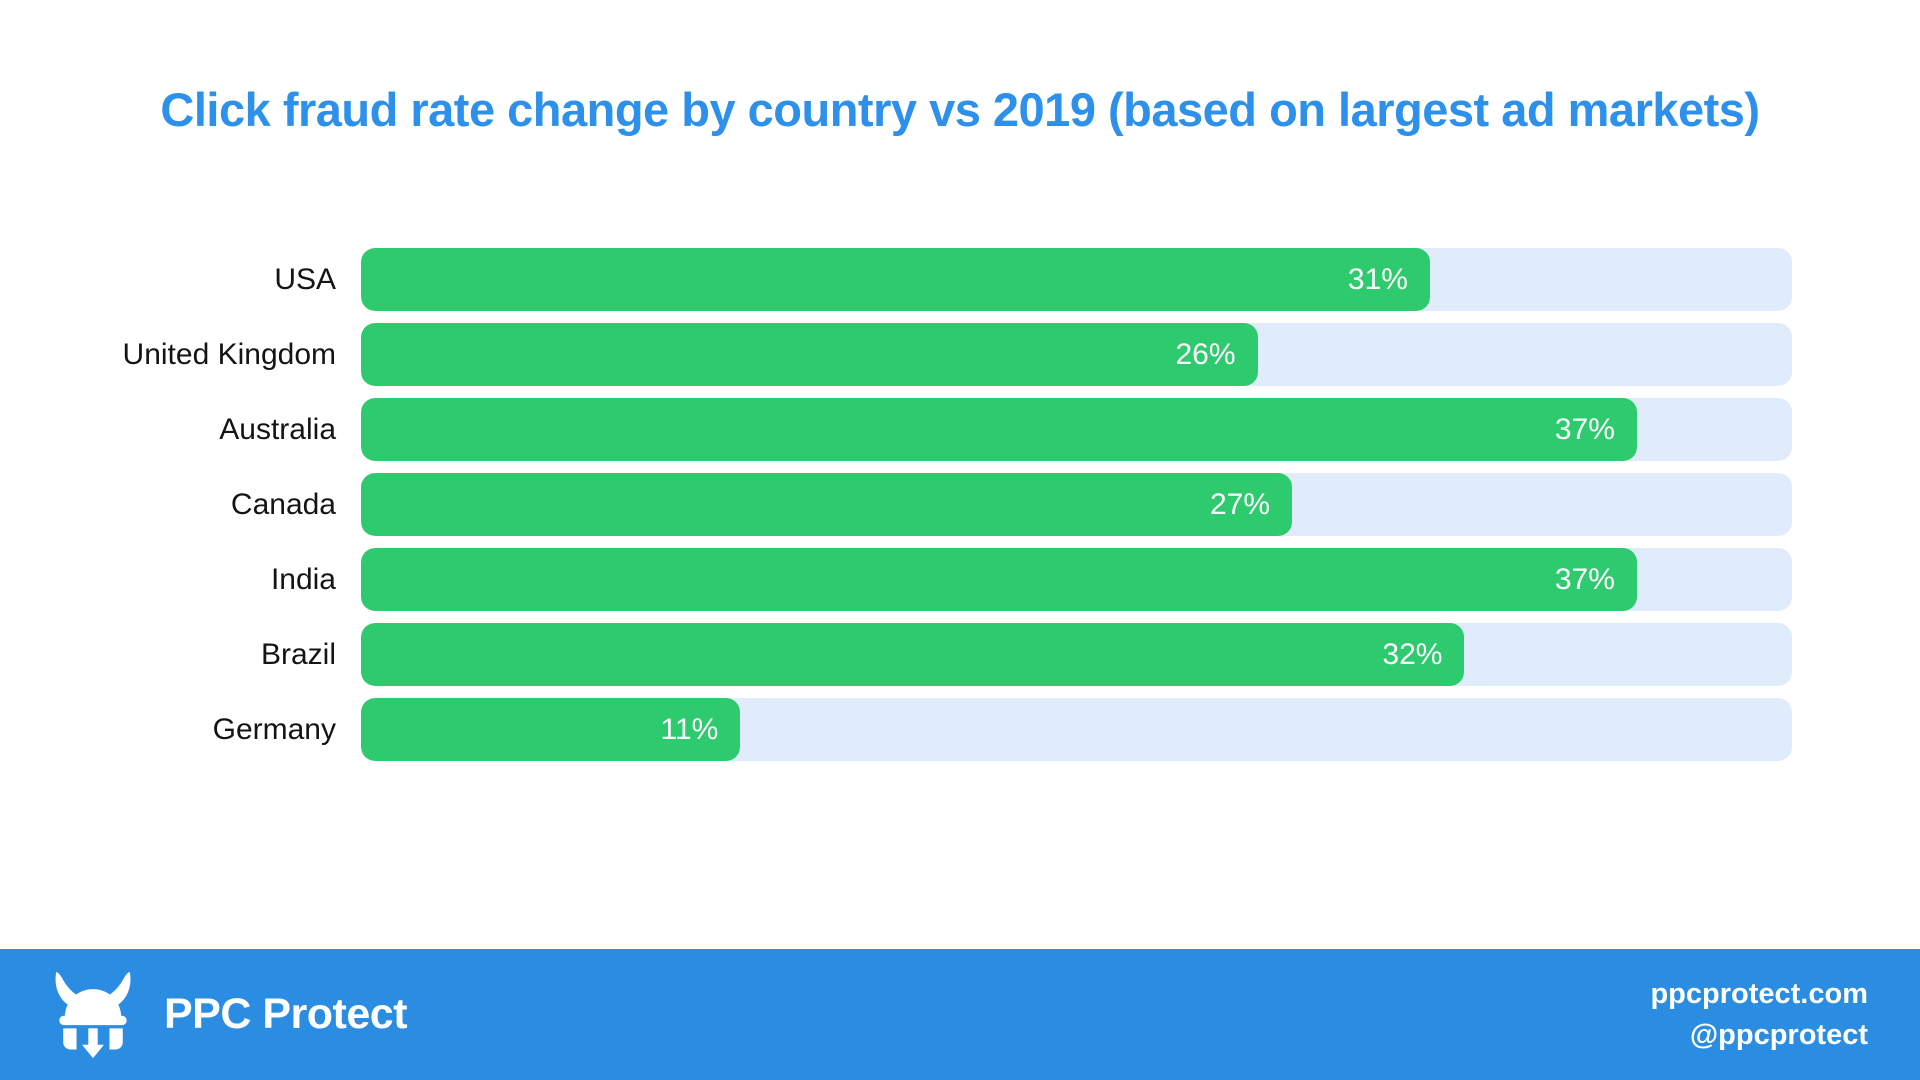 Image resolution: width=1920 pixels, height=1080 pixels. I want to click on bar-value-label: 11%, so click(689, 729).